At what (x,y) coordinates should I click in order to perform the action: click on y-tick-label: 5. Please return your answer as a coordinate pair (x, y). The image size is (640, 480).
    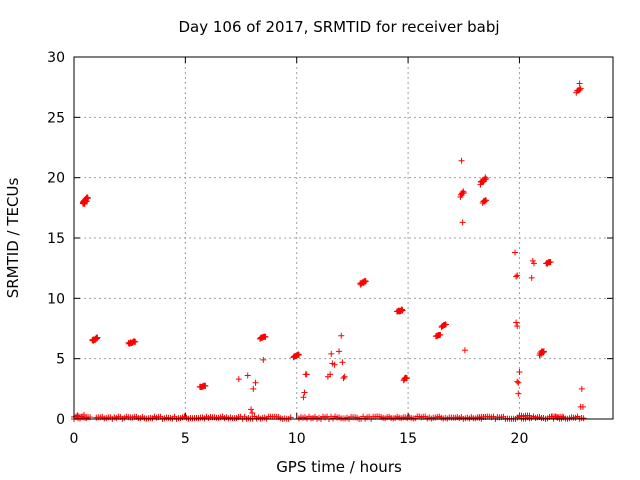
    Looking at the image, I should click on (60, 360).